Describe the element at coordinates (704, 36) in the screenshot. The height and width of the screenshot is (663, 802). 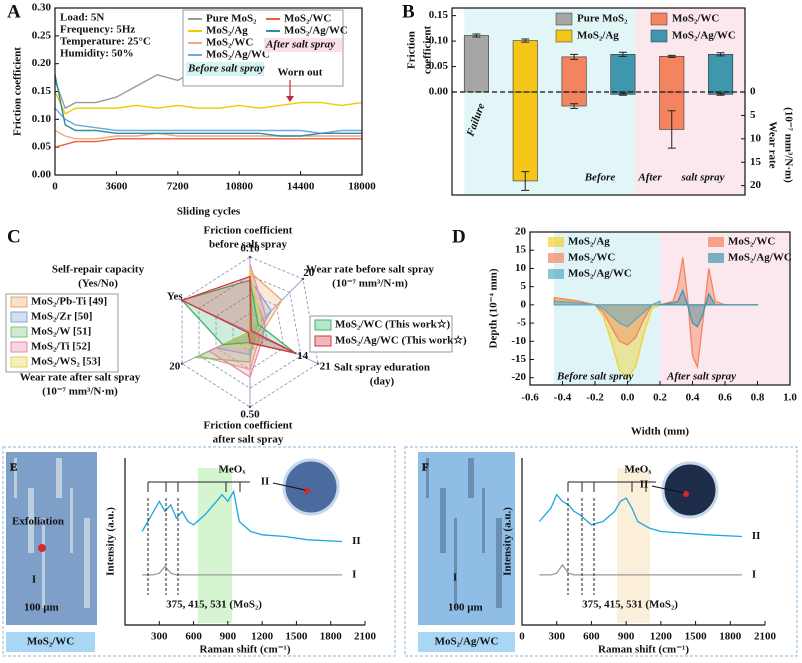
I see `legend-label: MoS₂/Ag/WC` at that location.